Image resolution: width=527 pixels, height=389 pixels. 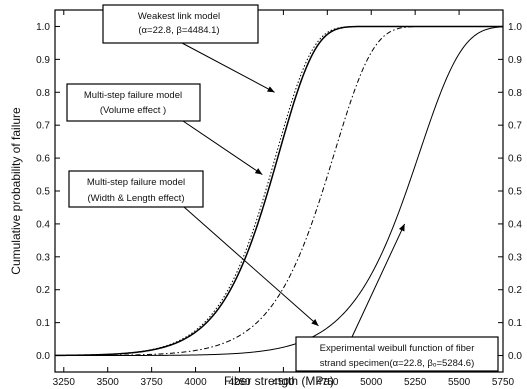 I want to click on y-tick-label: 1.0, so click(x=43, y=27).